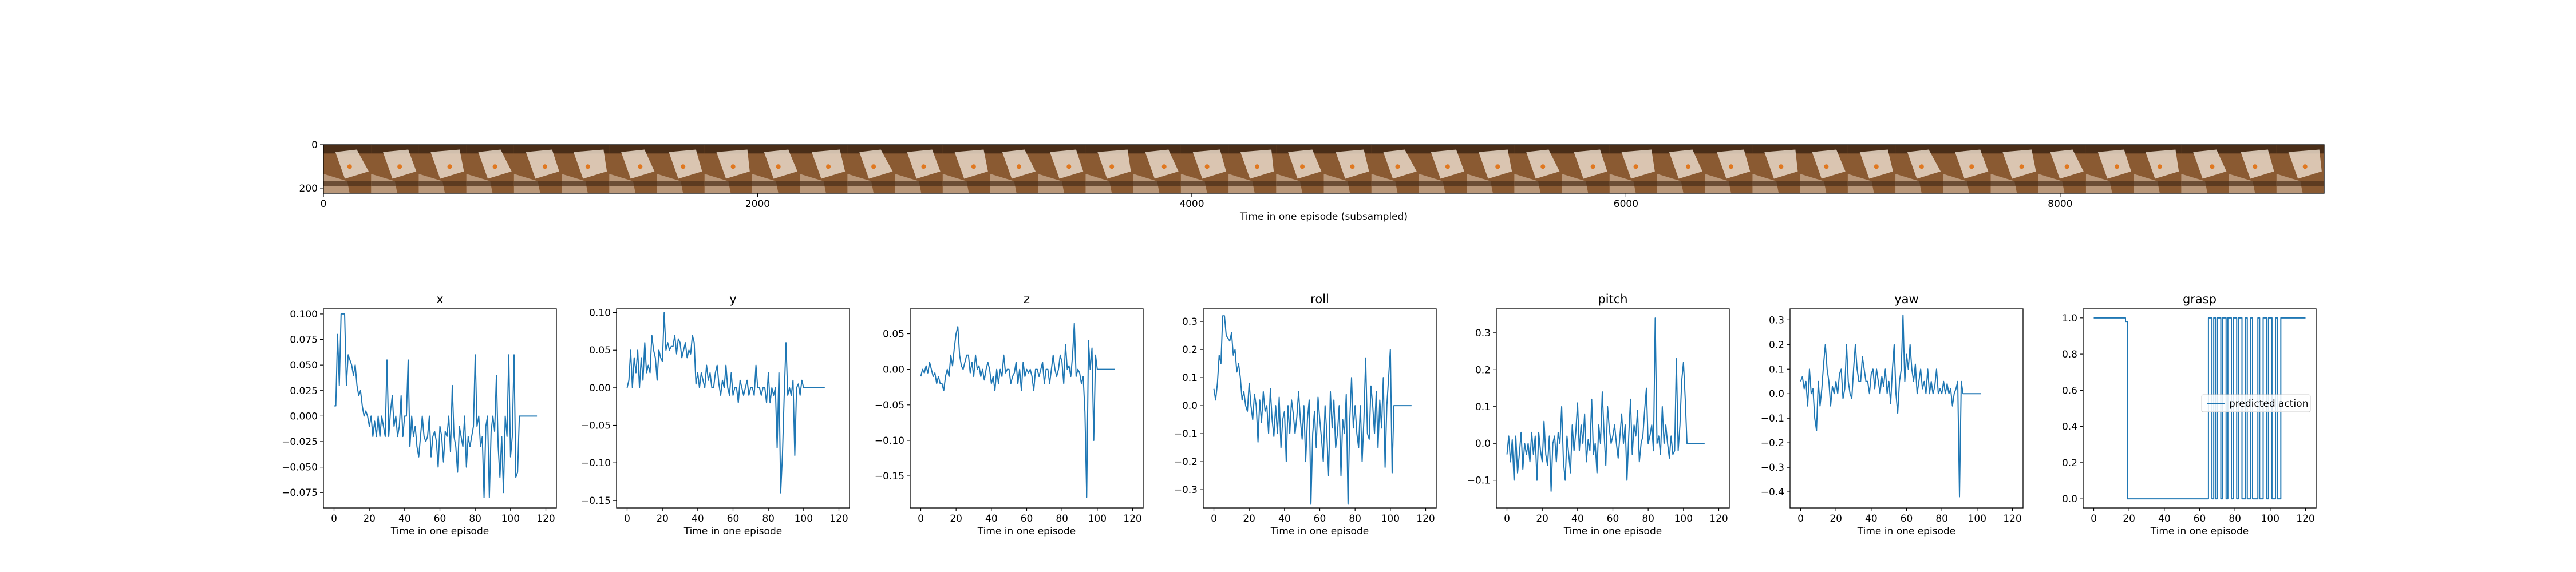  What do you see at coordinates (600, 350) in the screenshot?
I see `y-tick-label: 0.05` at bounding box center [600, 350].